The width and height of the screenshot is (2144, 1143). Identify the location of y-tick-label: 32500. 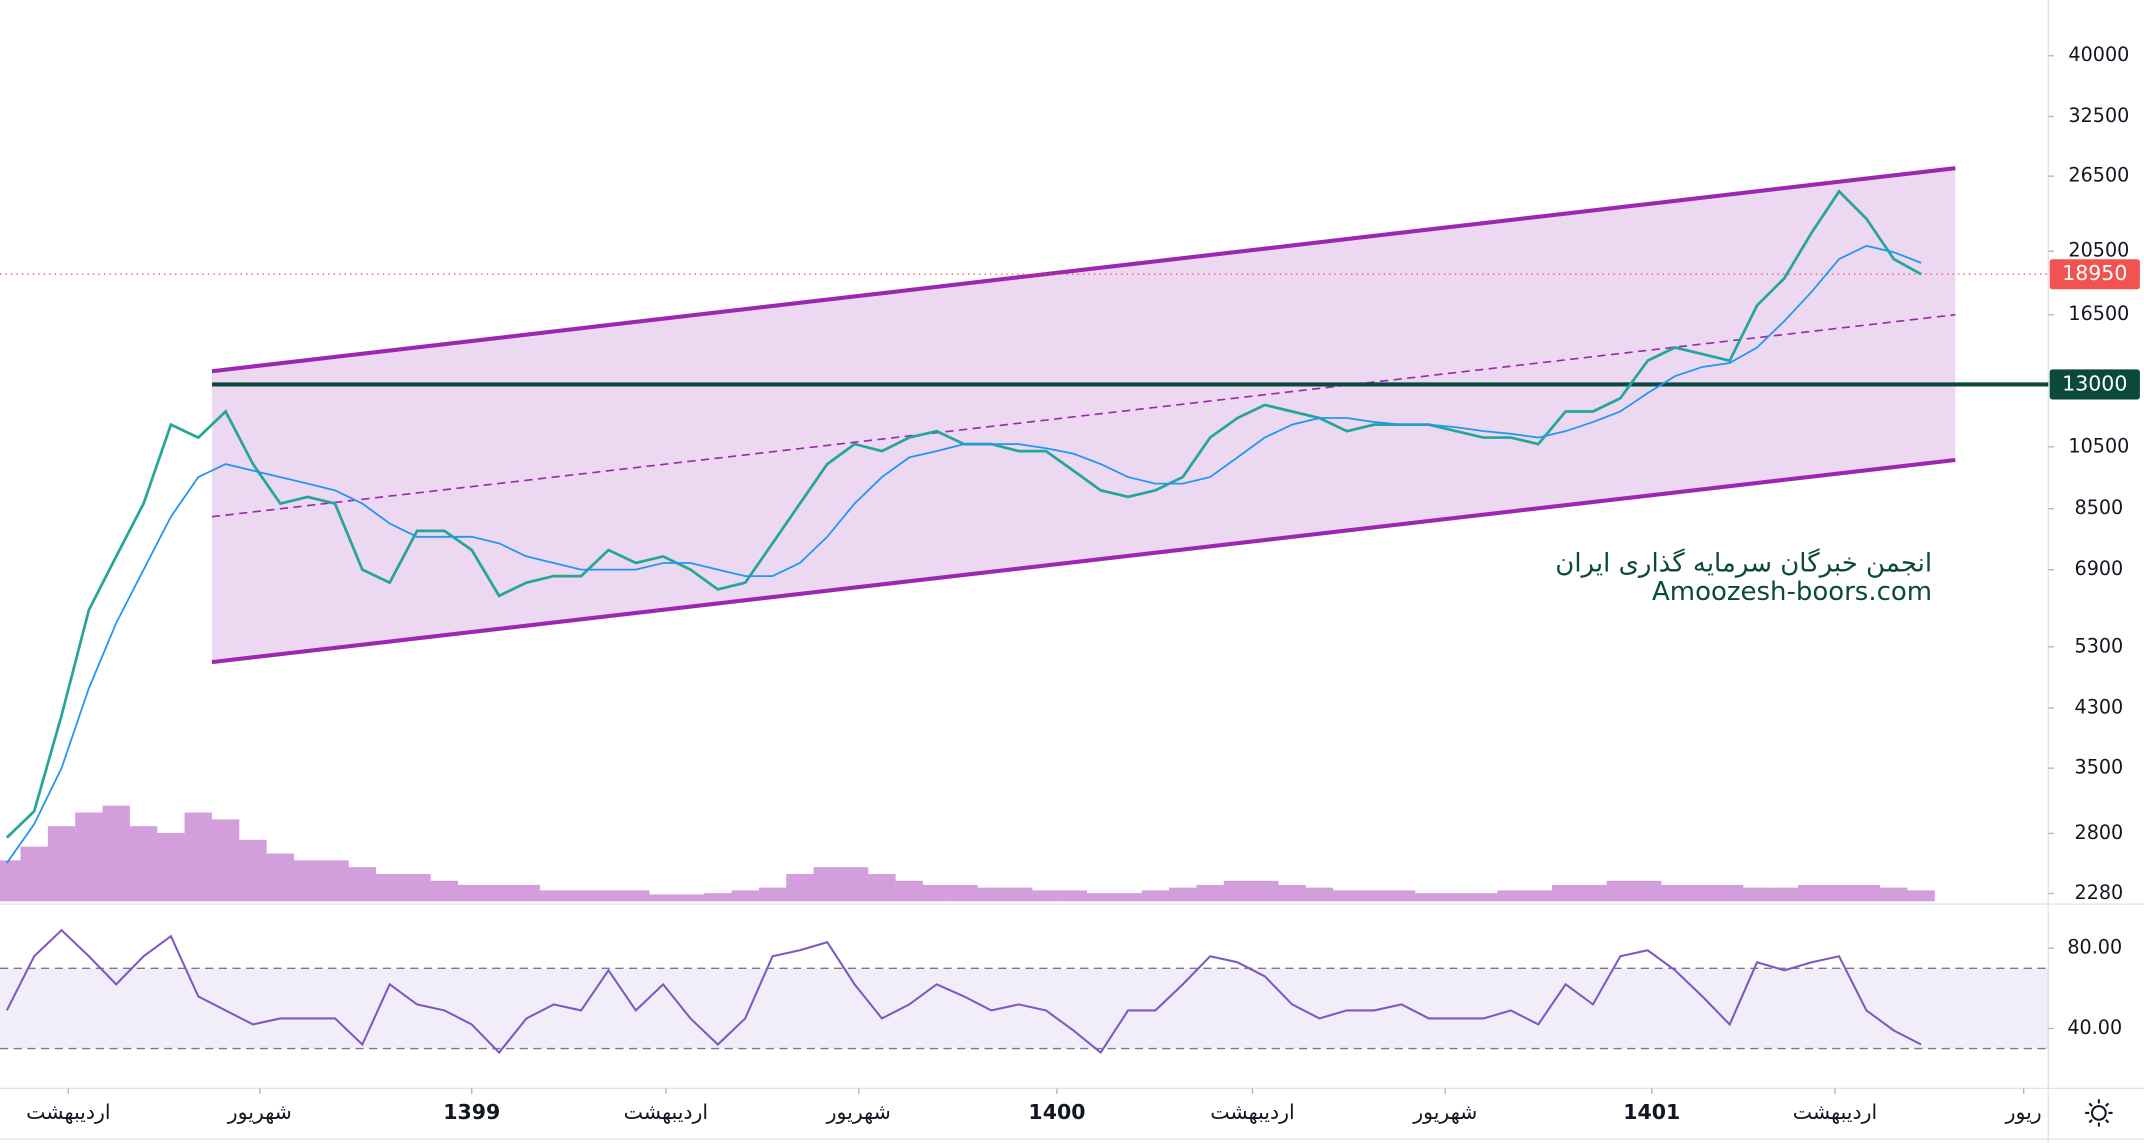
(2098, 115).